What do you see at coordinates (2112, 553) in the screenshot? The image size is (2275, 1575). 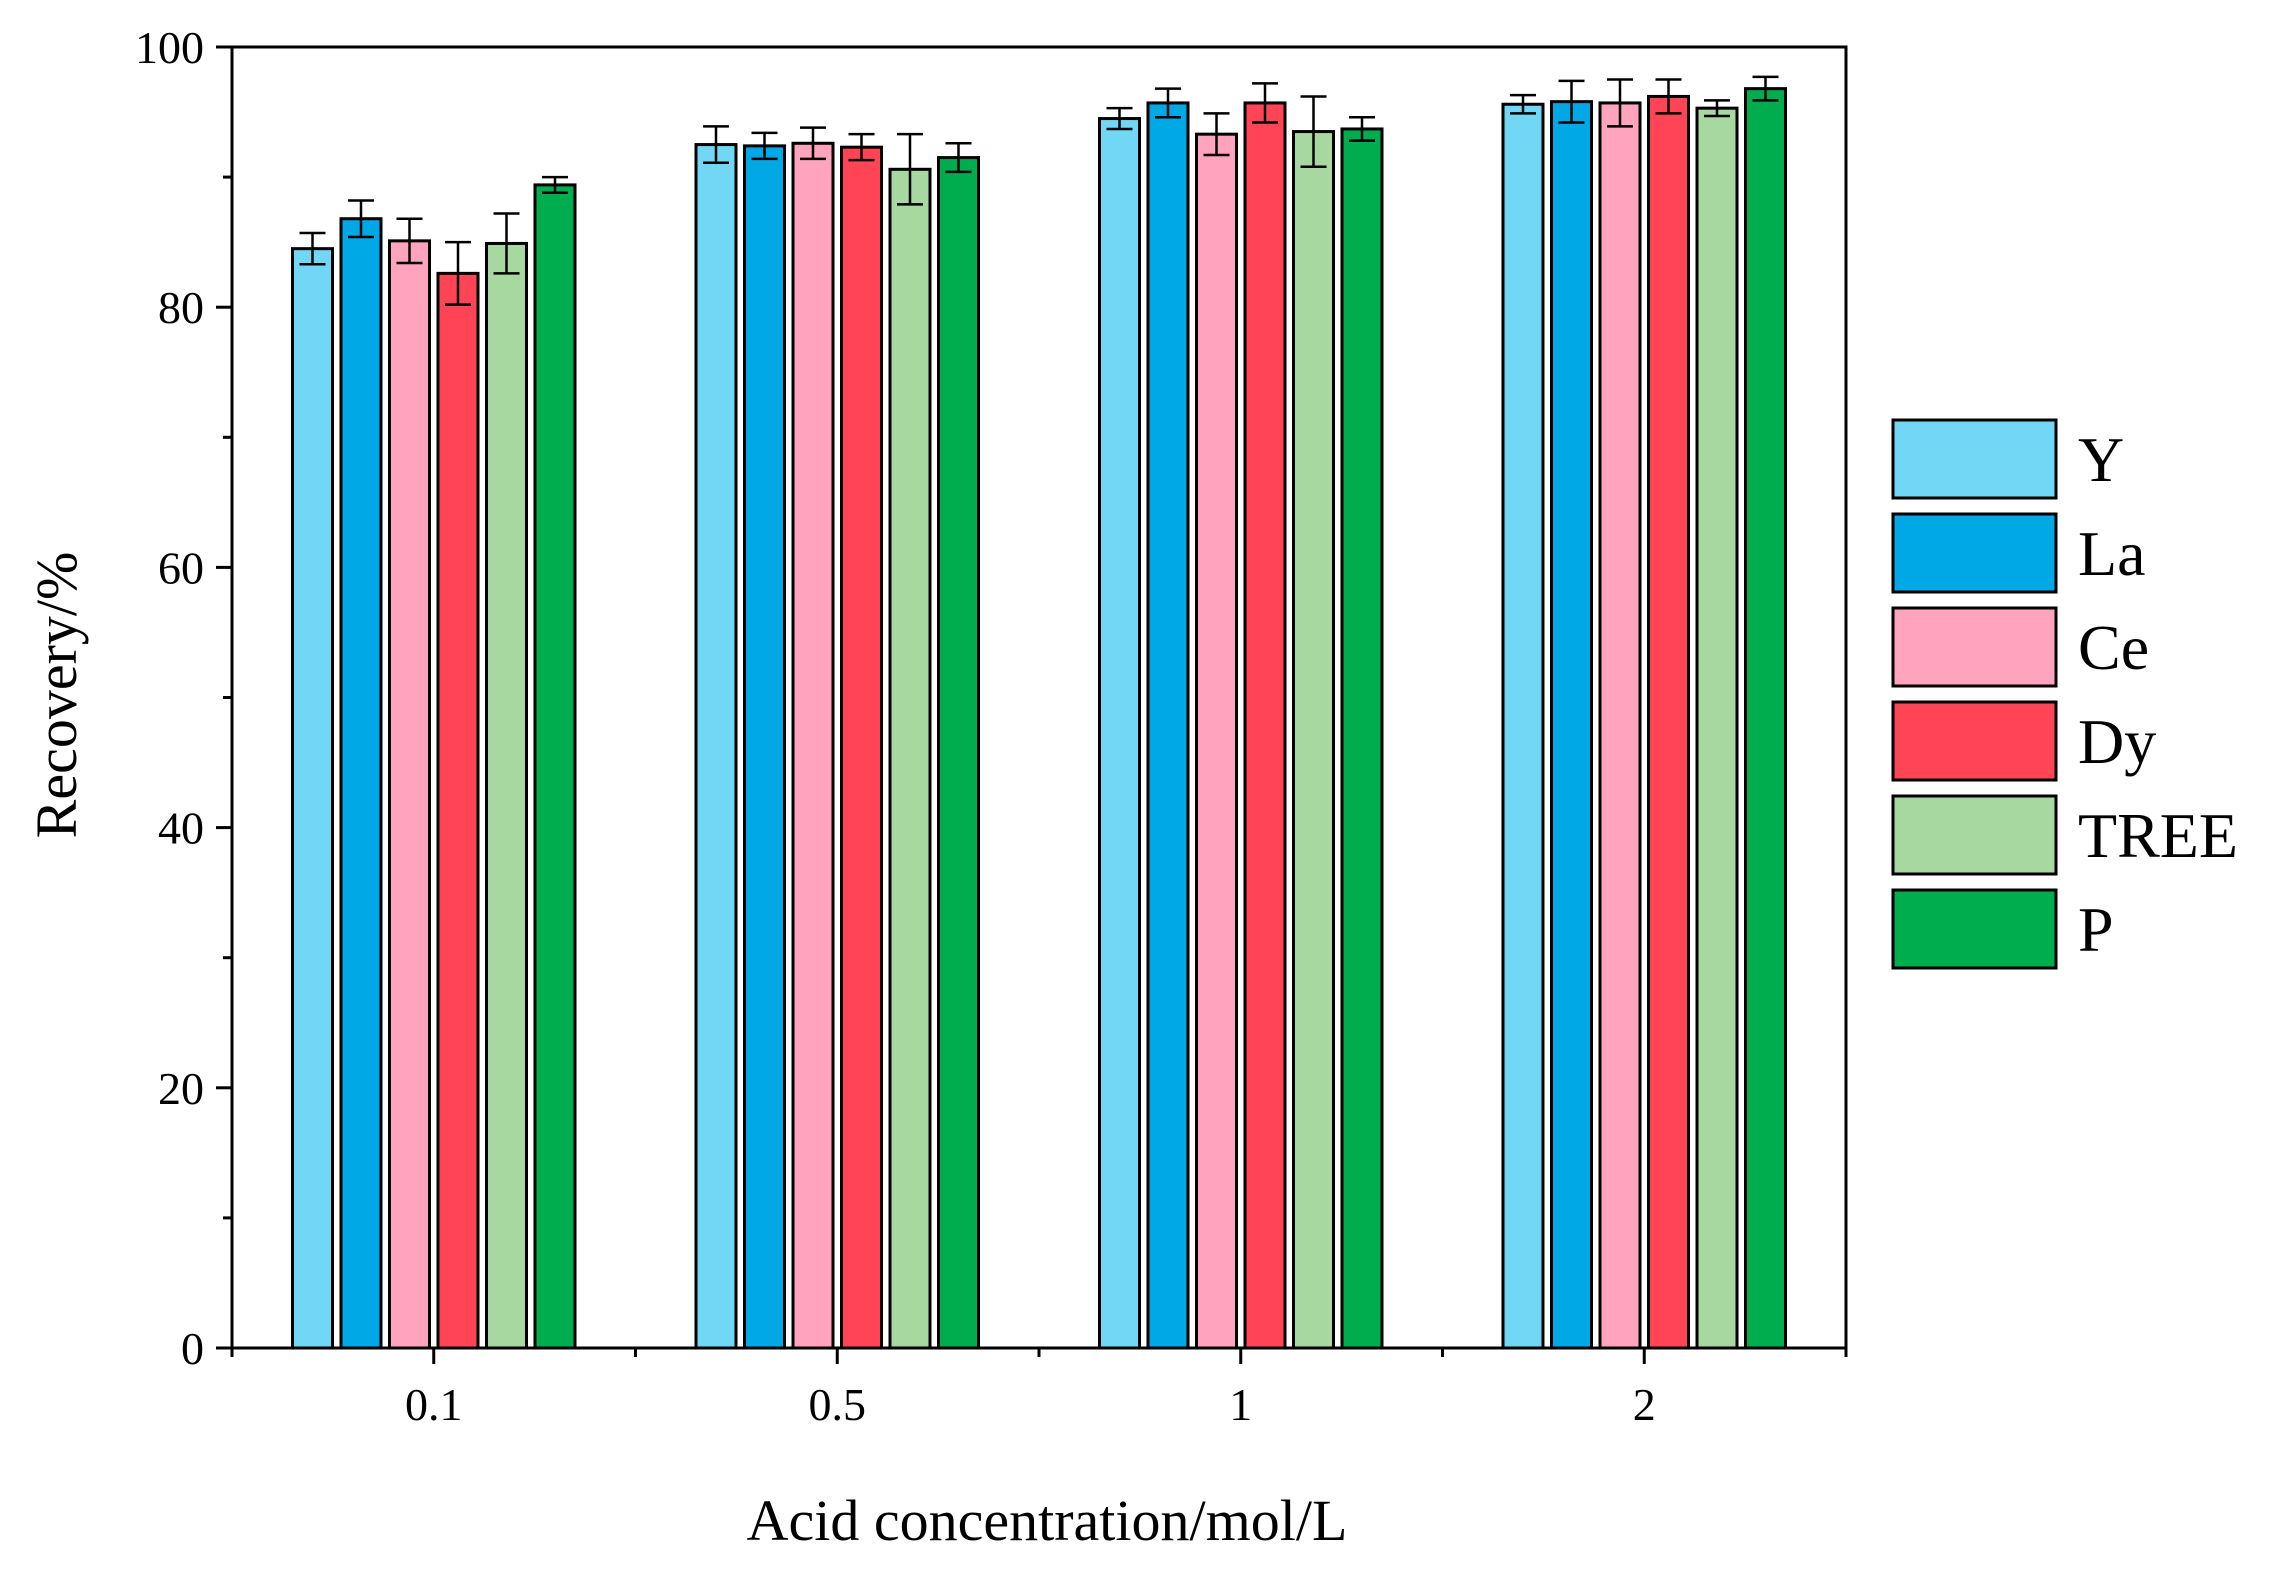 I see `legend-label-la: La` at bounding box center [2112, 553].